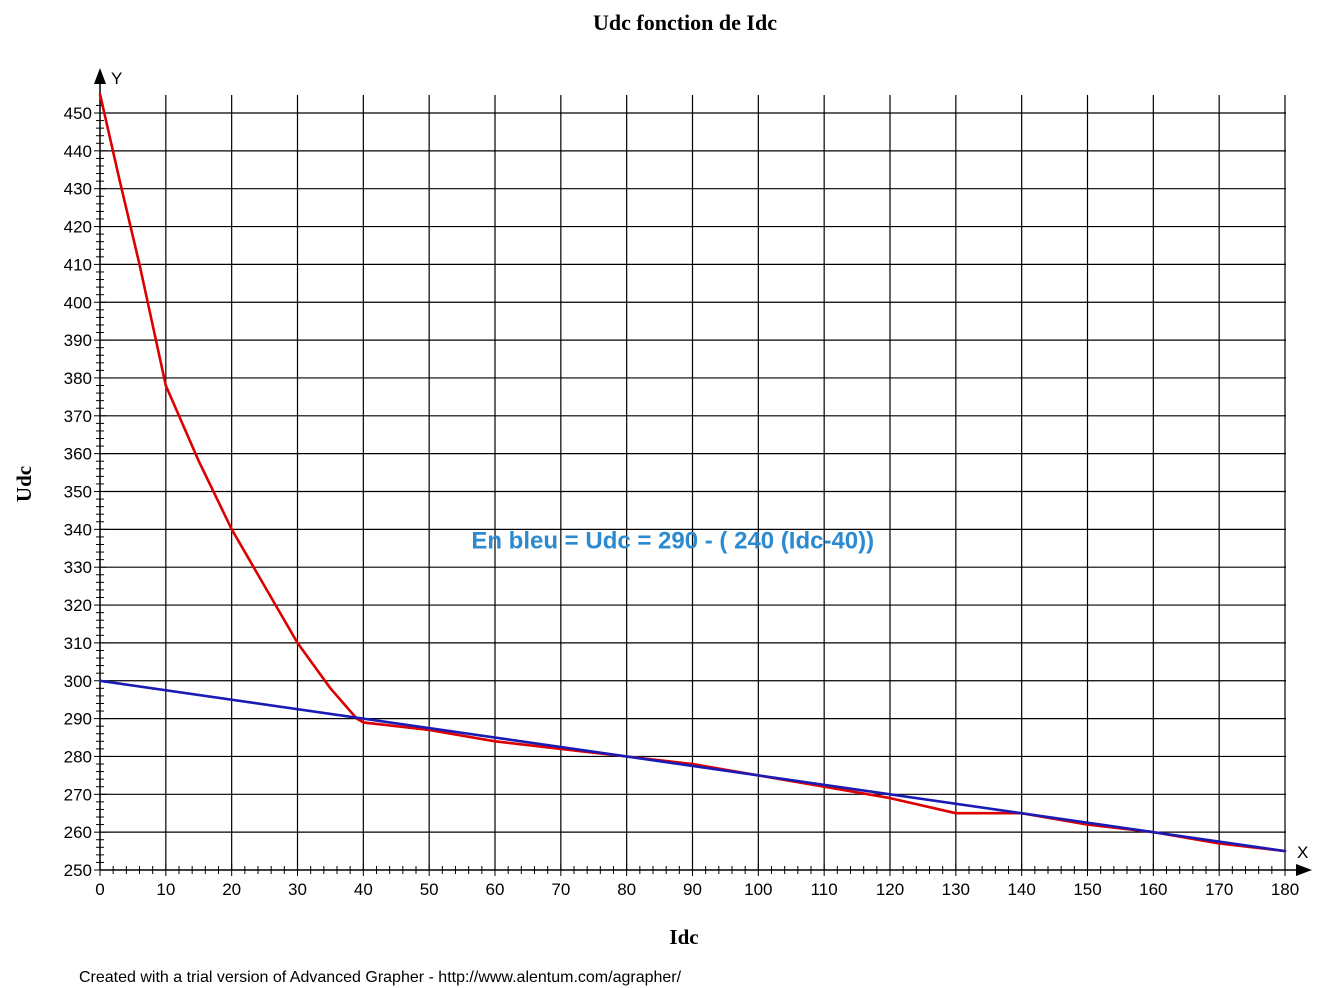 This screenshot has width=1323, height=988. Describe the element at coordinates (78, 643) in the screenshot. I see `y-tick-label: 310` at that location.